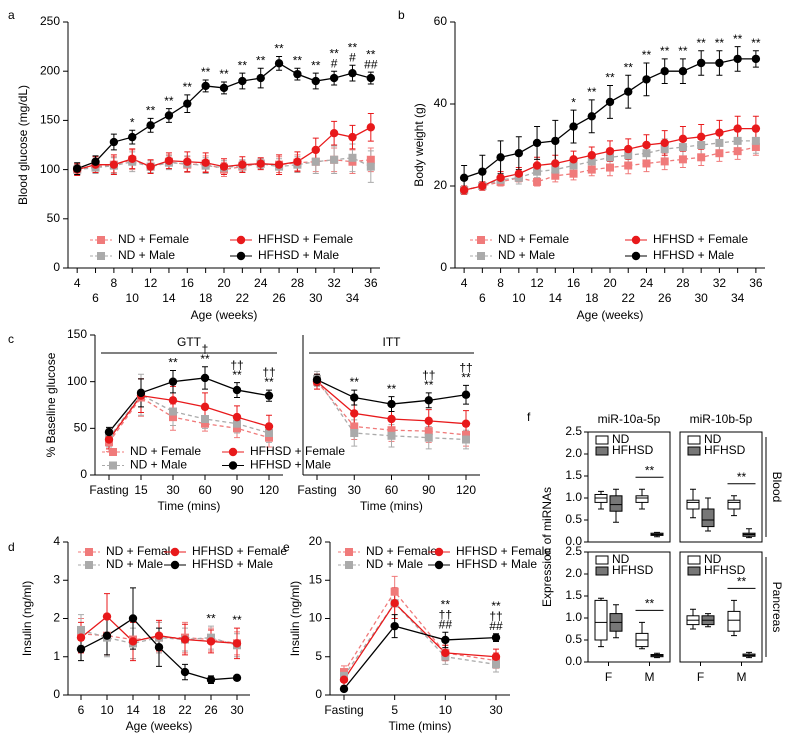 The height and width of the screenshot is (740, 786). I want to click on section-title: ITT, so click(392, 342).